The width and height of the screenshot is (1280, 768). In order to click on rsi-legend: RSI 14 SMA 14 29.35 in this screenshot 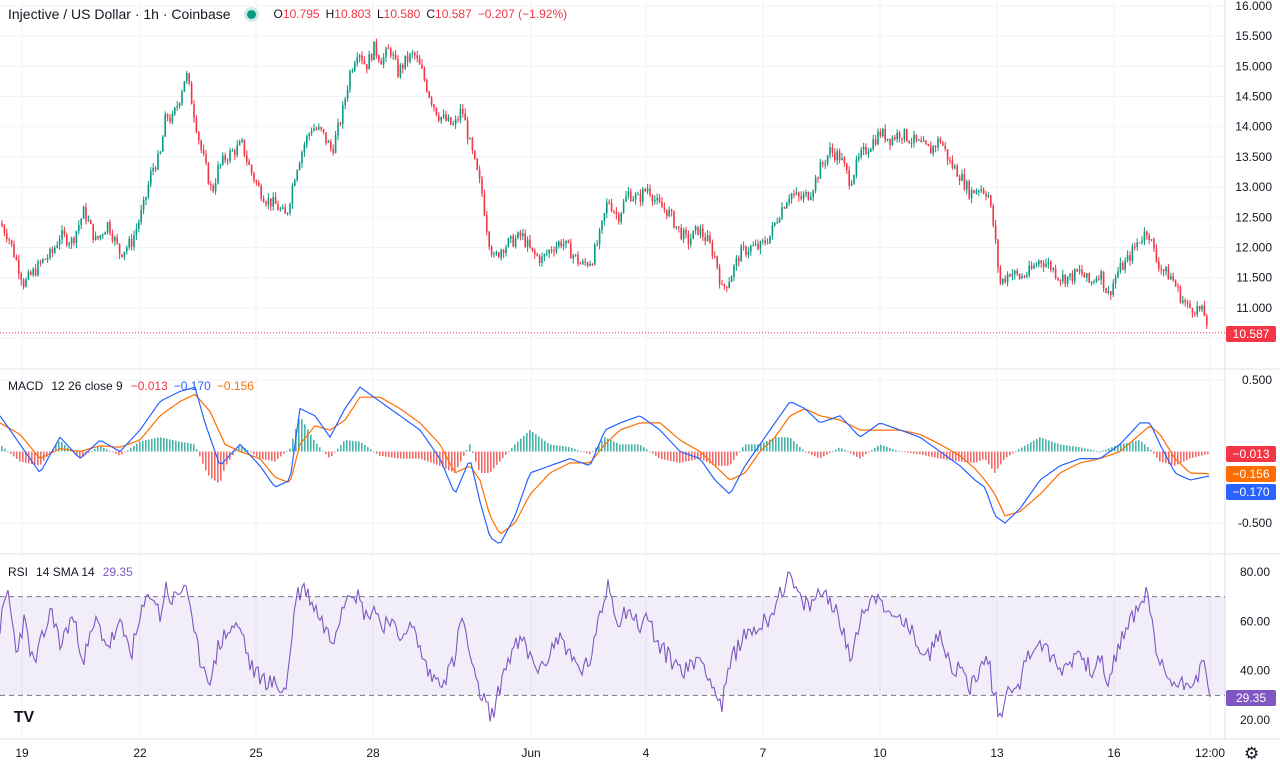, I will do `click(70, 572)`.